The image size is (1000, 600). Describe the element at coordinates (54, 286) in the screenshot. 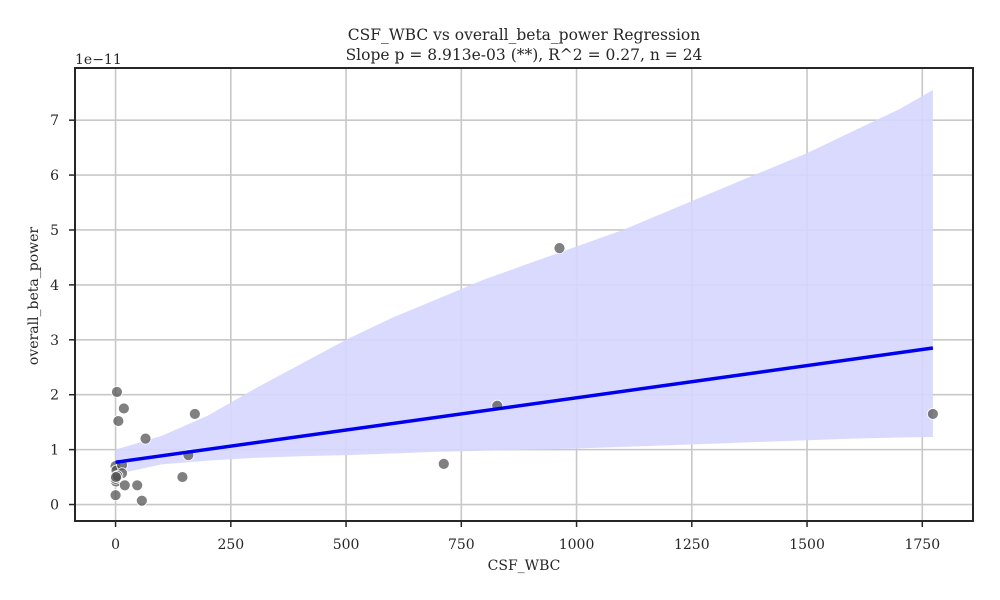

I see `y-tick-label: 4` at that location.